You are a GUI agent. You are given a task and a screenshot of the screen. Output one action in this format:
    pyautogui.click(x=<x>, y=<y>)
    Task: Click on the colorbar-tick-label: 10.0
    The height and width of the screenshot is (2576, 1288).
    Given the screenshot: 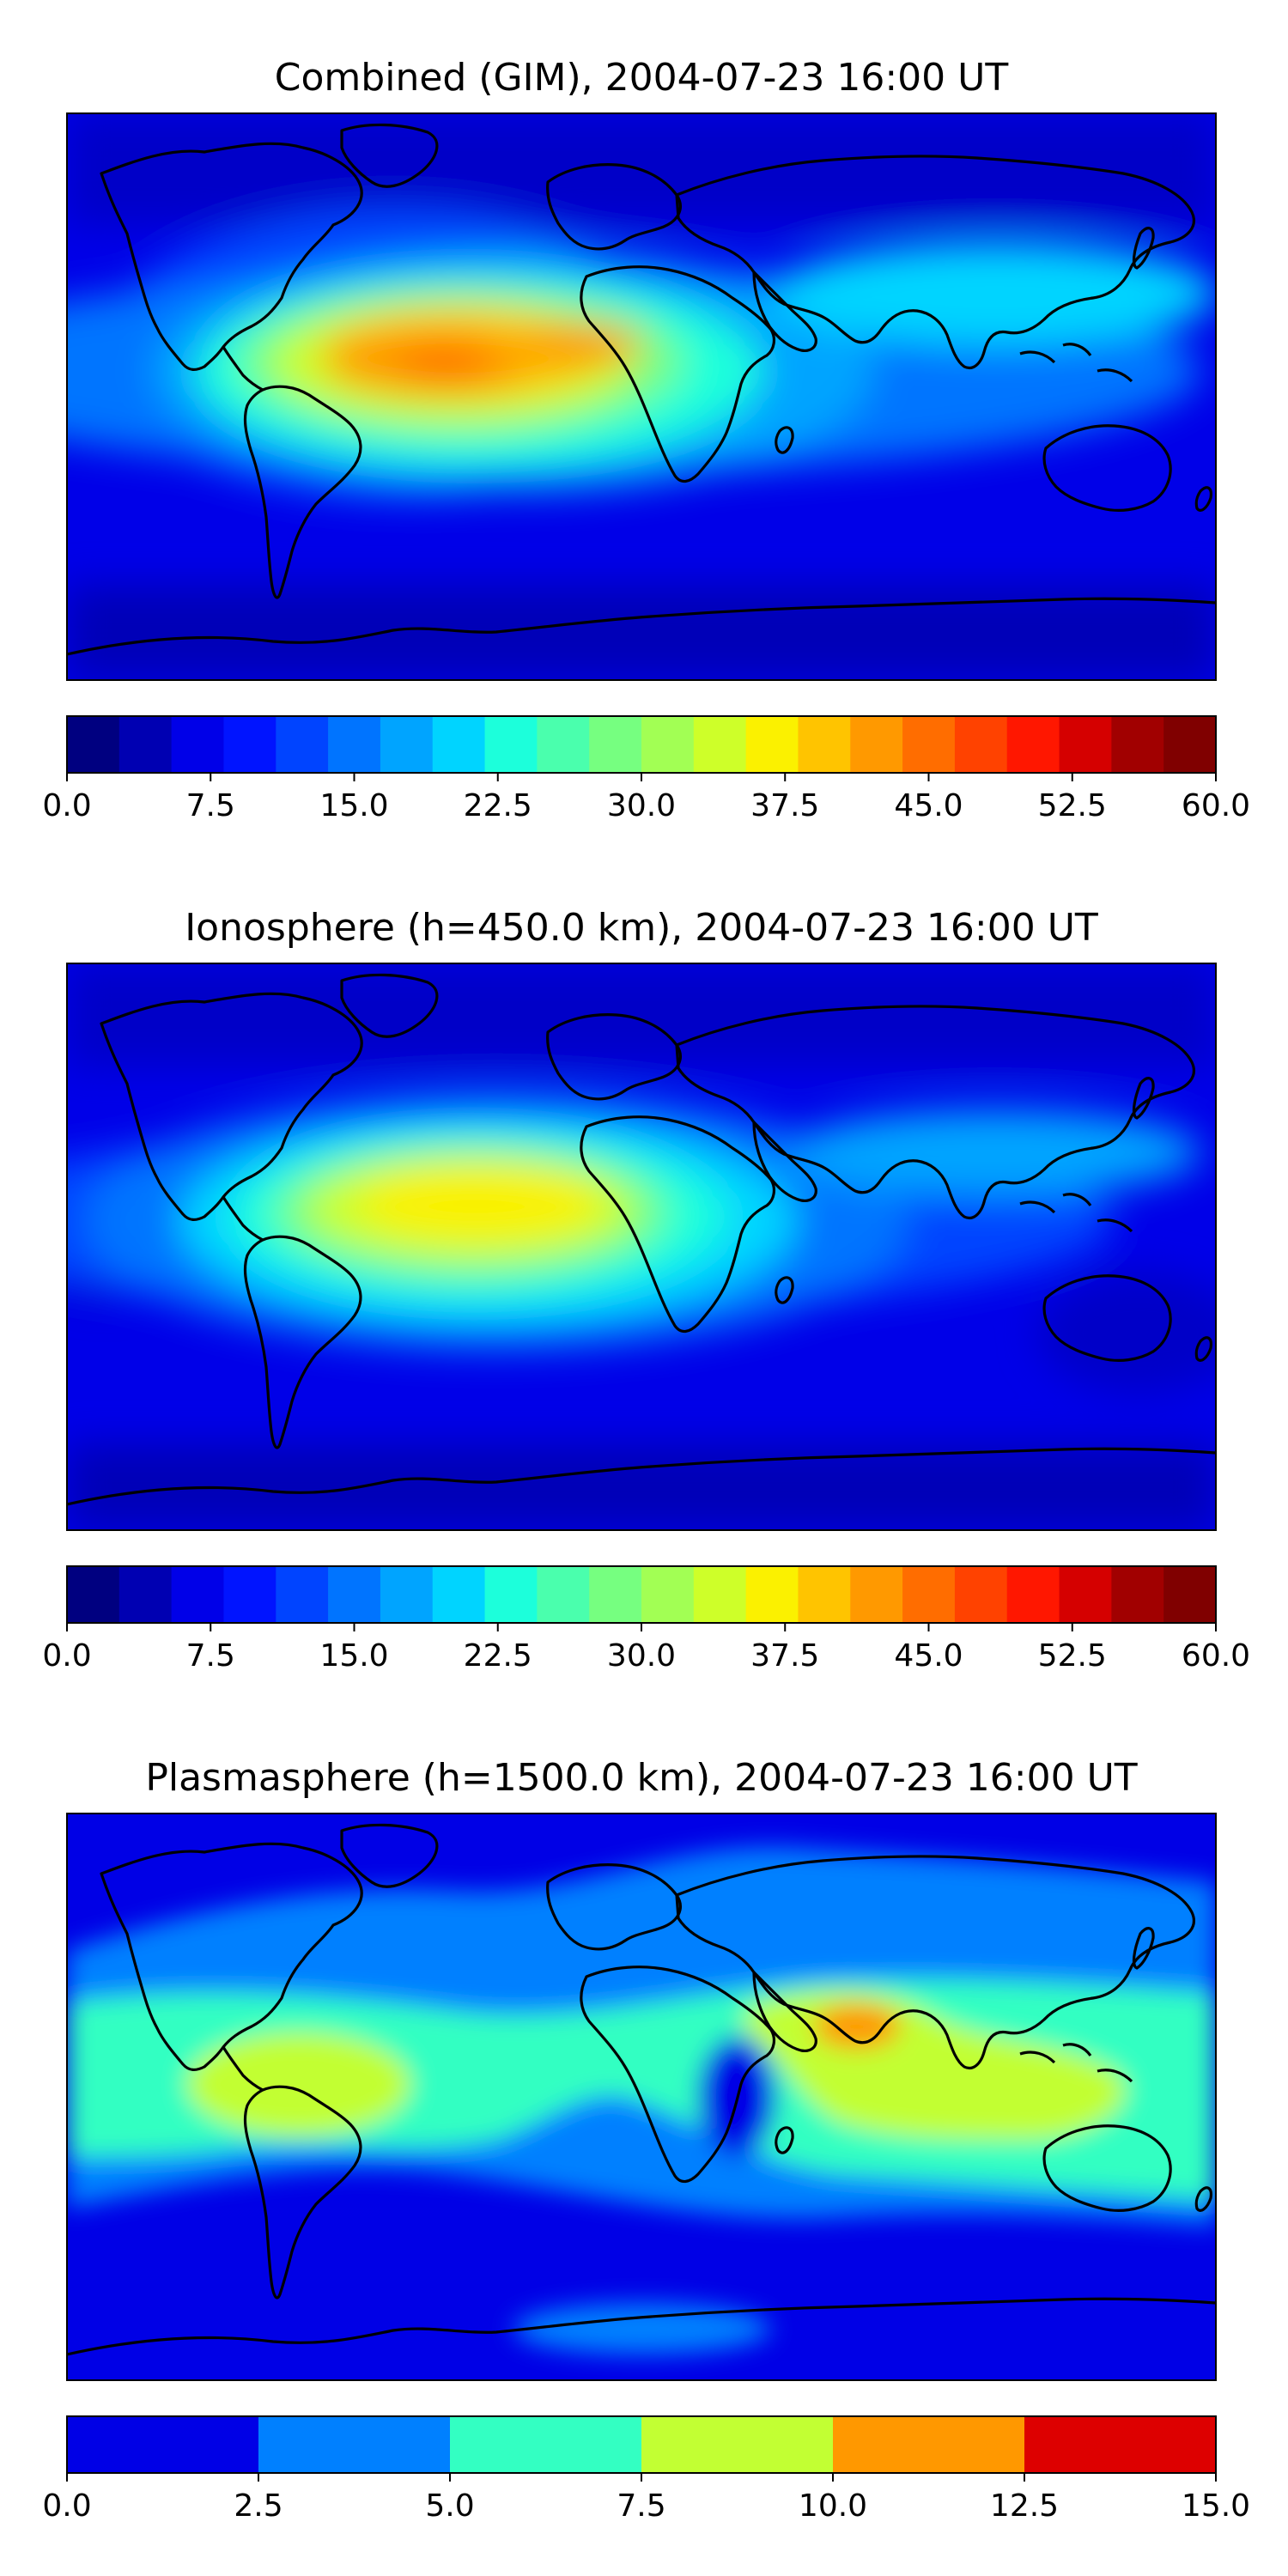 What is the action you would take?
    pyautogui.click(x=833, y=2506)
    